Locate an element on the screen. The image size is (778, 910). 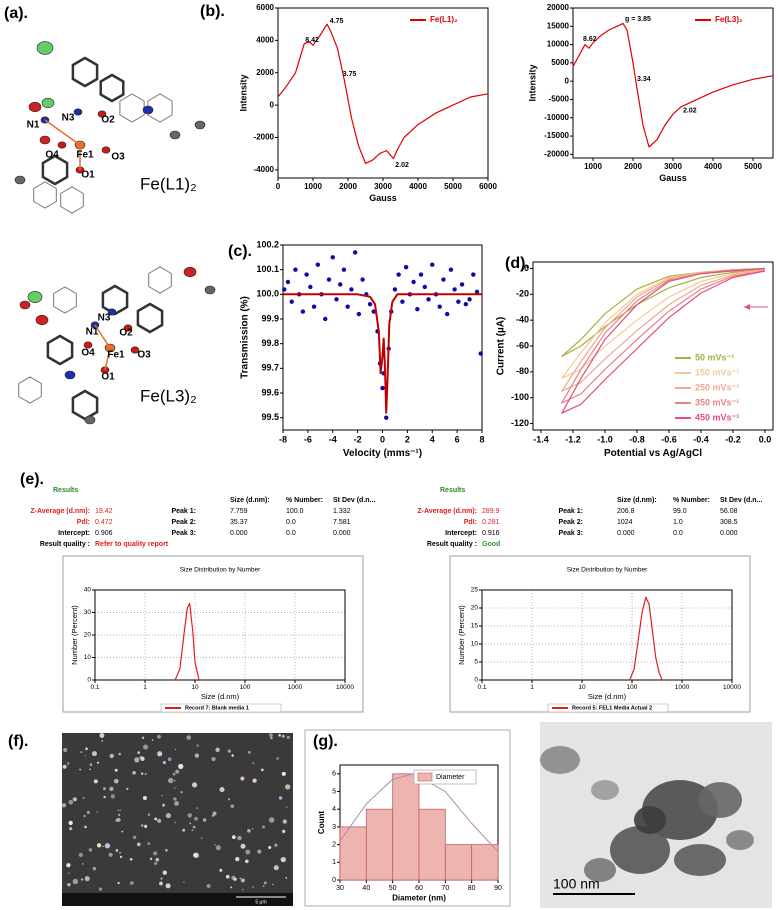
peak-value: 308.5 is located at coordinates (729, 522).